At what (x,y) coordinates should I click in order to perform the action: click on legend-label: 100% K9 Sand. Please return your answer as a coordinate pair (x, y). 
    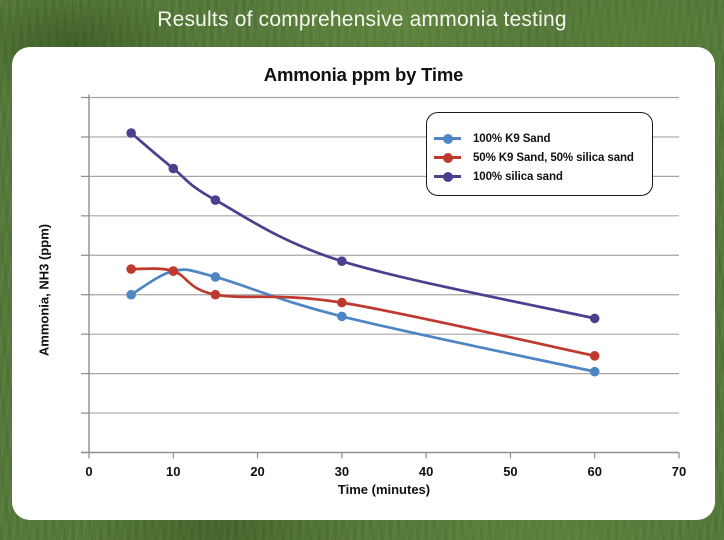
    Looking at the image, I should click on (512, 138).